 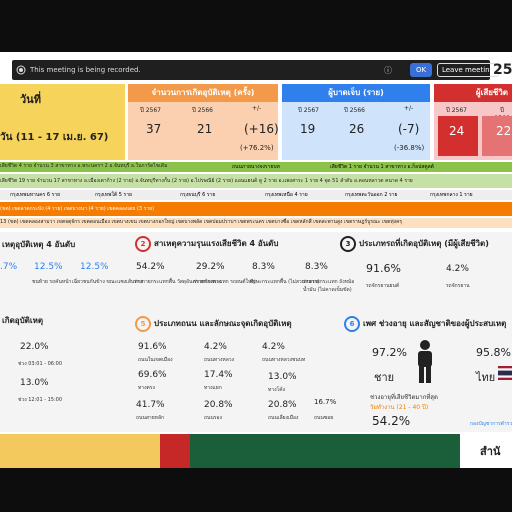 I want to click on sec5-label-9: ถนนซอย, so click(x=324, y=418).